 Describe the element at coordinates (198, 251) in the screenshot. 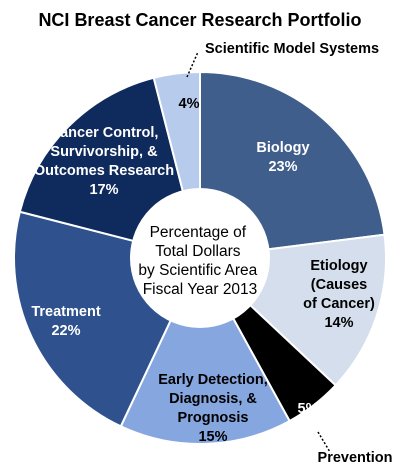

I see `center-label-line-2: Total Dollars` at that location.